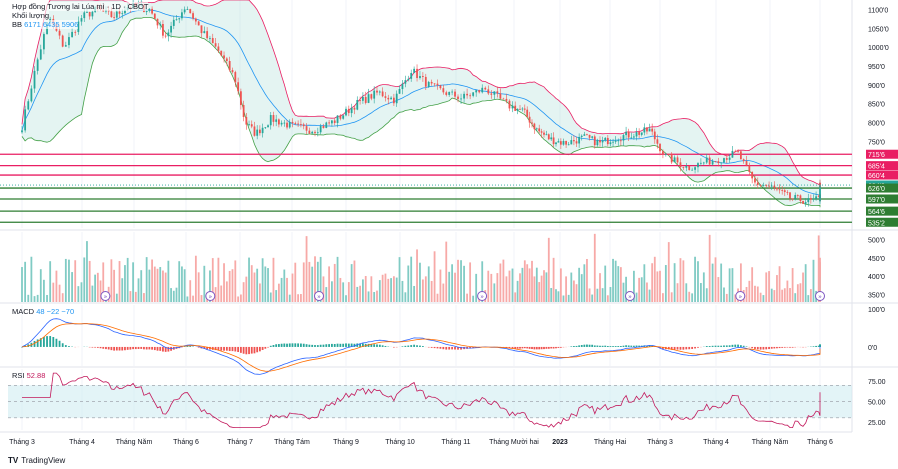 The width and height of the screenshot is (898, 469). What do you see at coordinates (421, 346) in the screenshot?
I see `macd-pane` at bounding box center [421, 346].